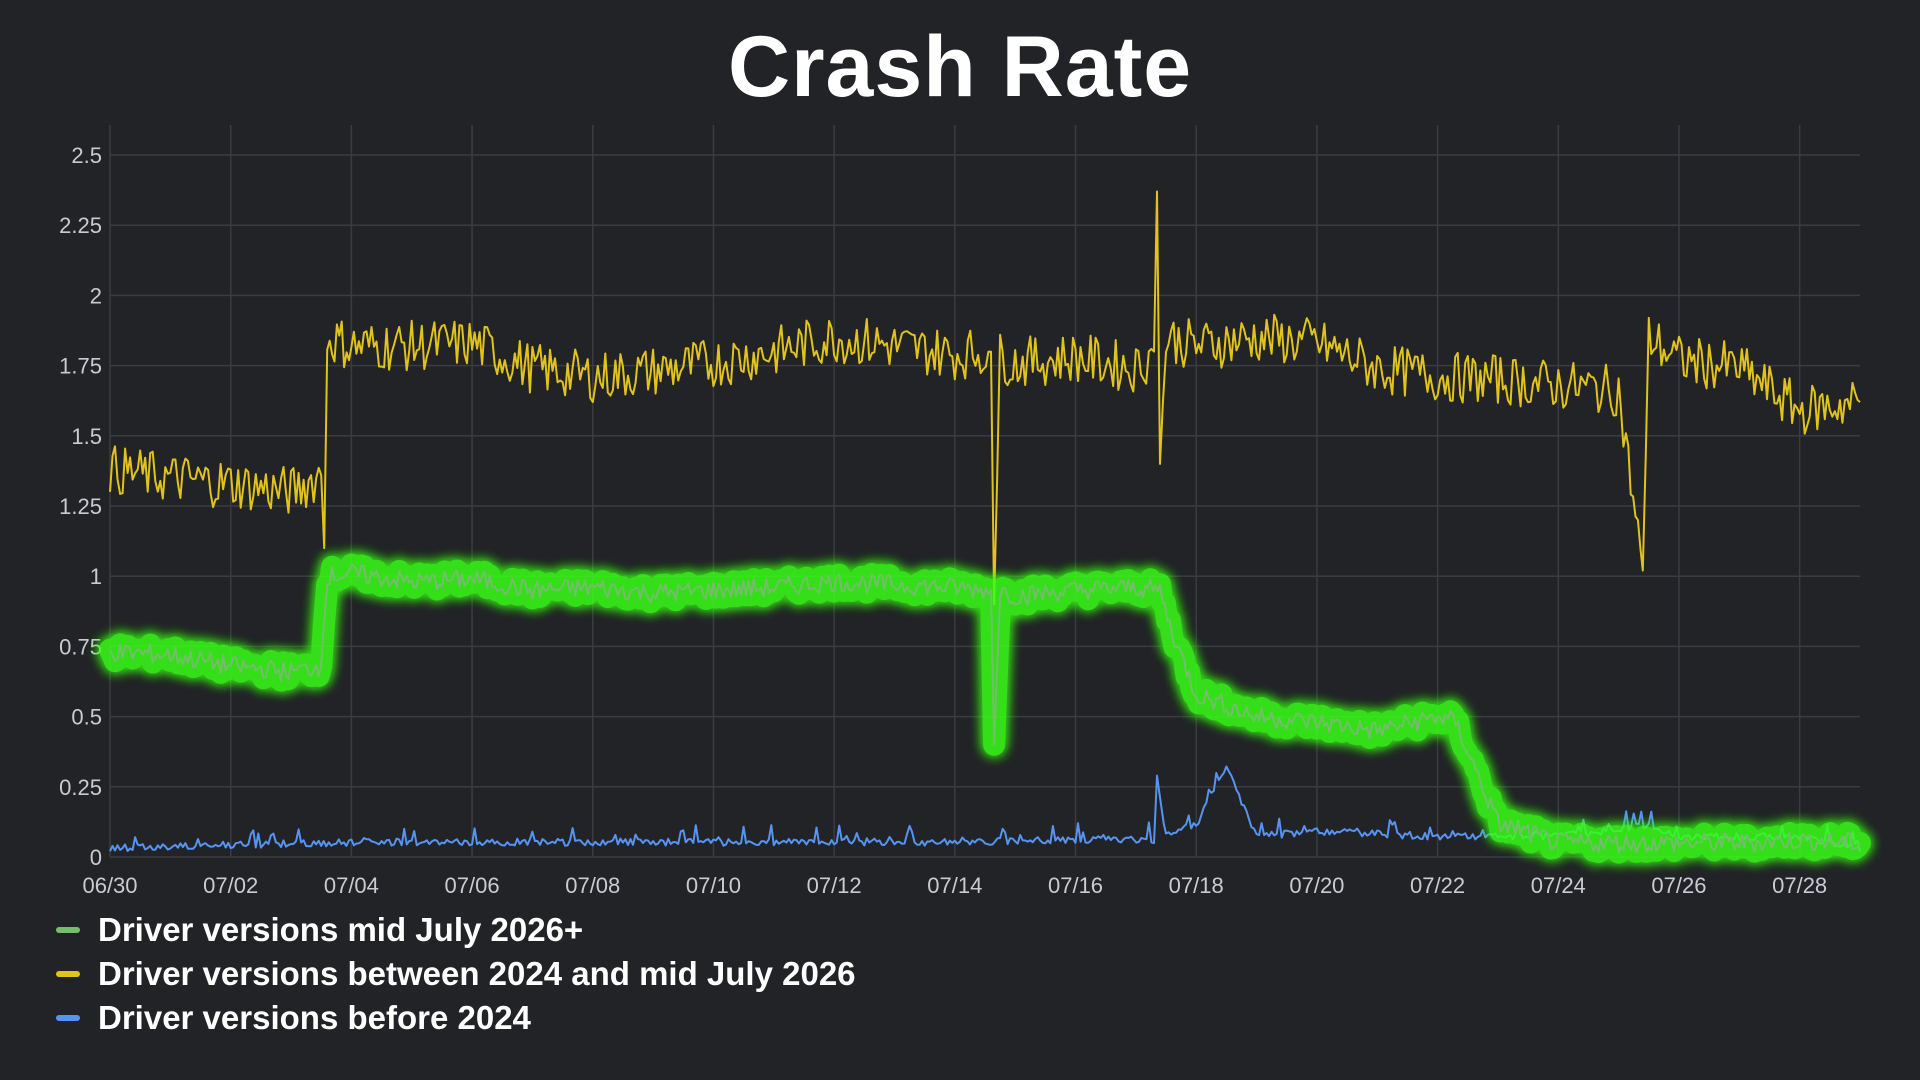 The width and height of the screenshot is (1920, 1080). What do you see at coordinates (341, 929) in the screenshot?
I see `legend-label: Driver versions mid July 2026+` at bounding box center [341, 929].